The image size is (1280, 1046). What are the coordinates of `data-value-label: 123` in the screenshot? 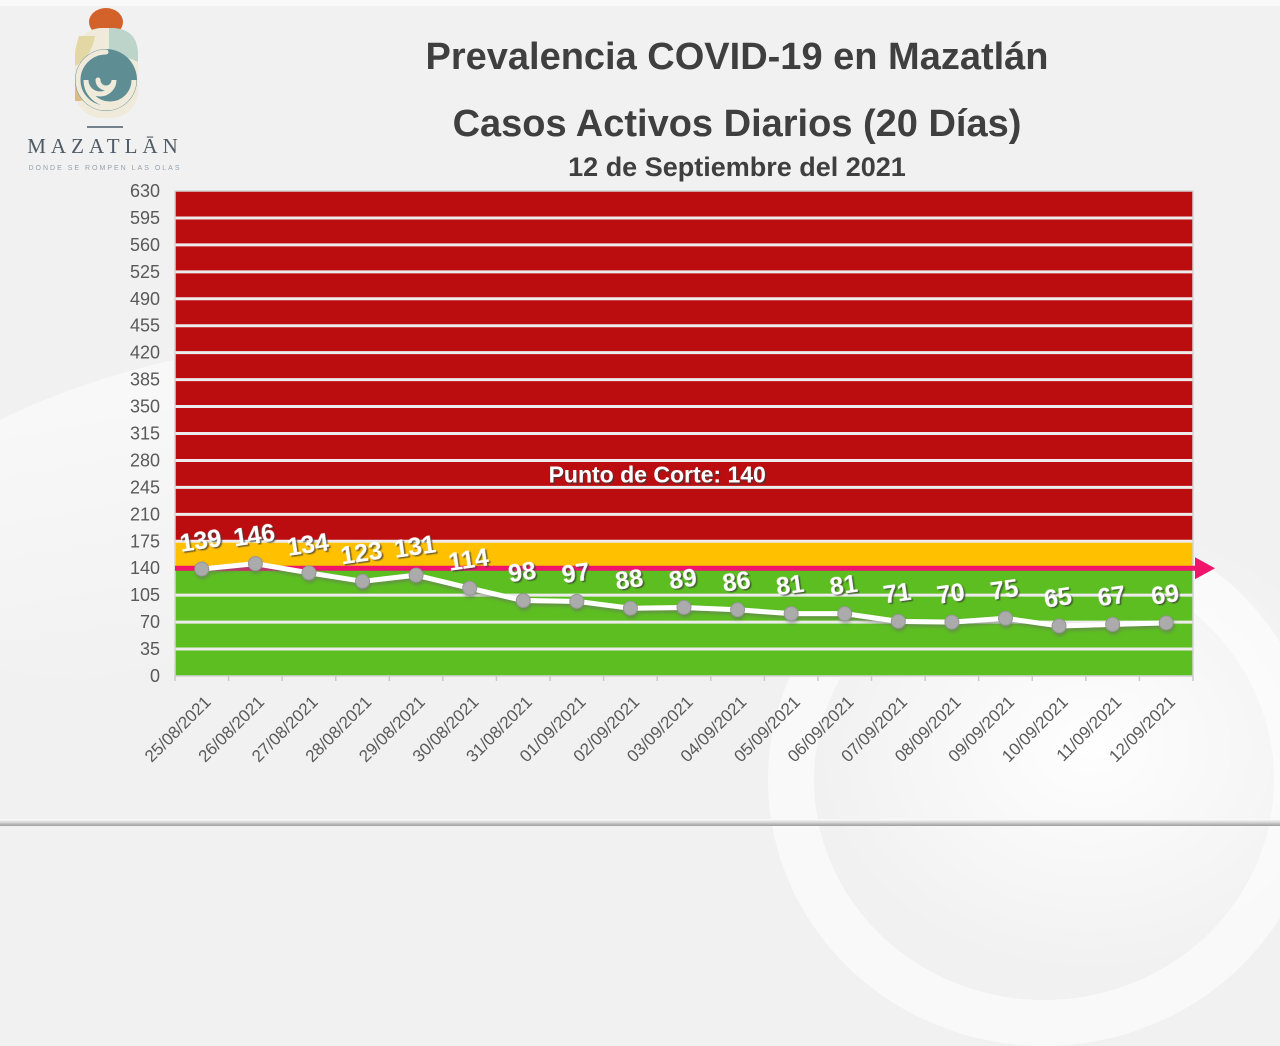 It's located at (361, 554).